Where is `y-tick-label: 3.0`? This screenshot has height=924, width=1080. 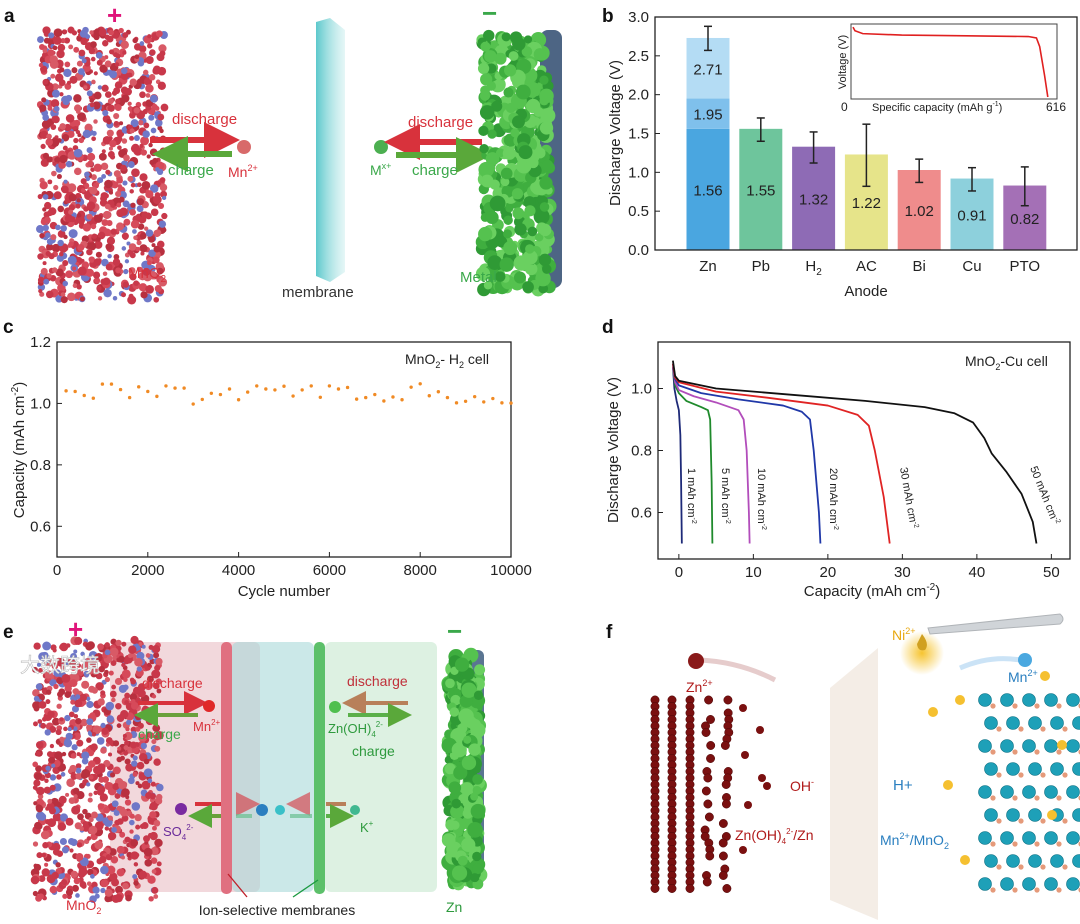
y-tick-label: 3.0 is located at coordinates (638, 17).